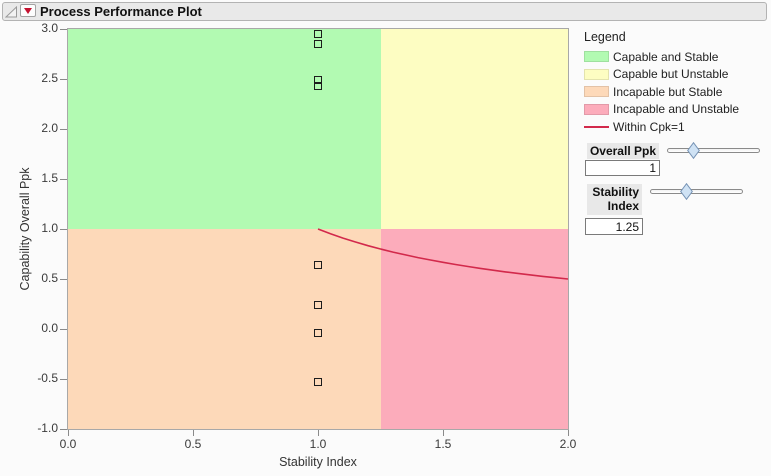  Describe the element at coordinates (318, 462) in the screenshot. I see `x-axis-title: Stability Index` at that location.